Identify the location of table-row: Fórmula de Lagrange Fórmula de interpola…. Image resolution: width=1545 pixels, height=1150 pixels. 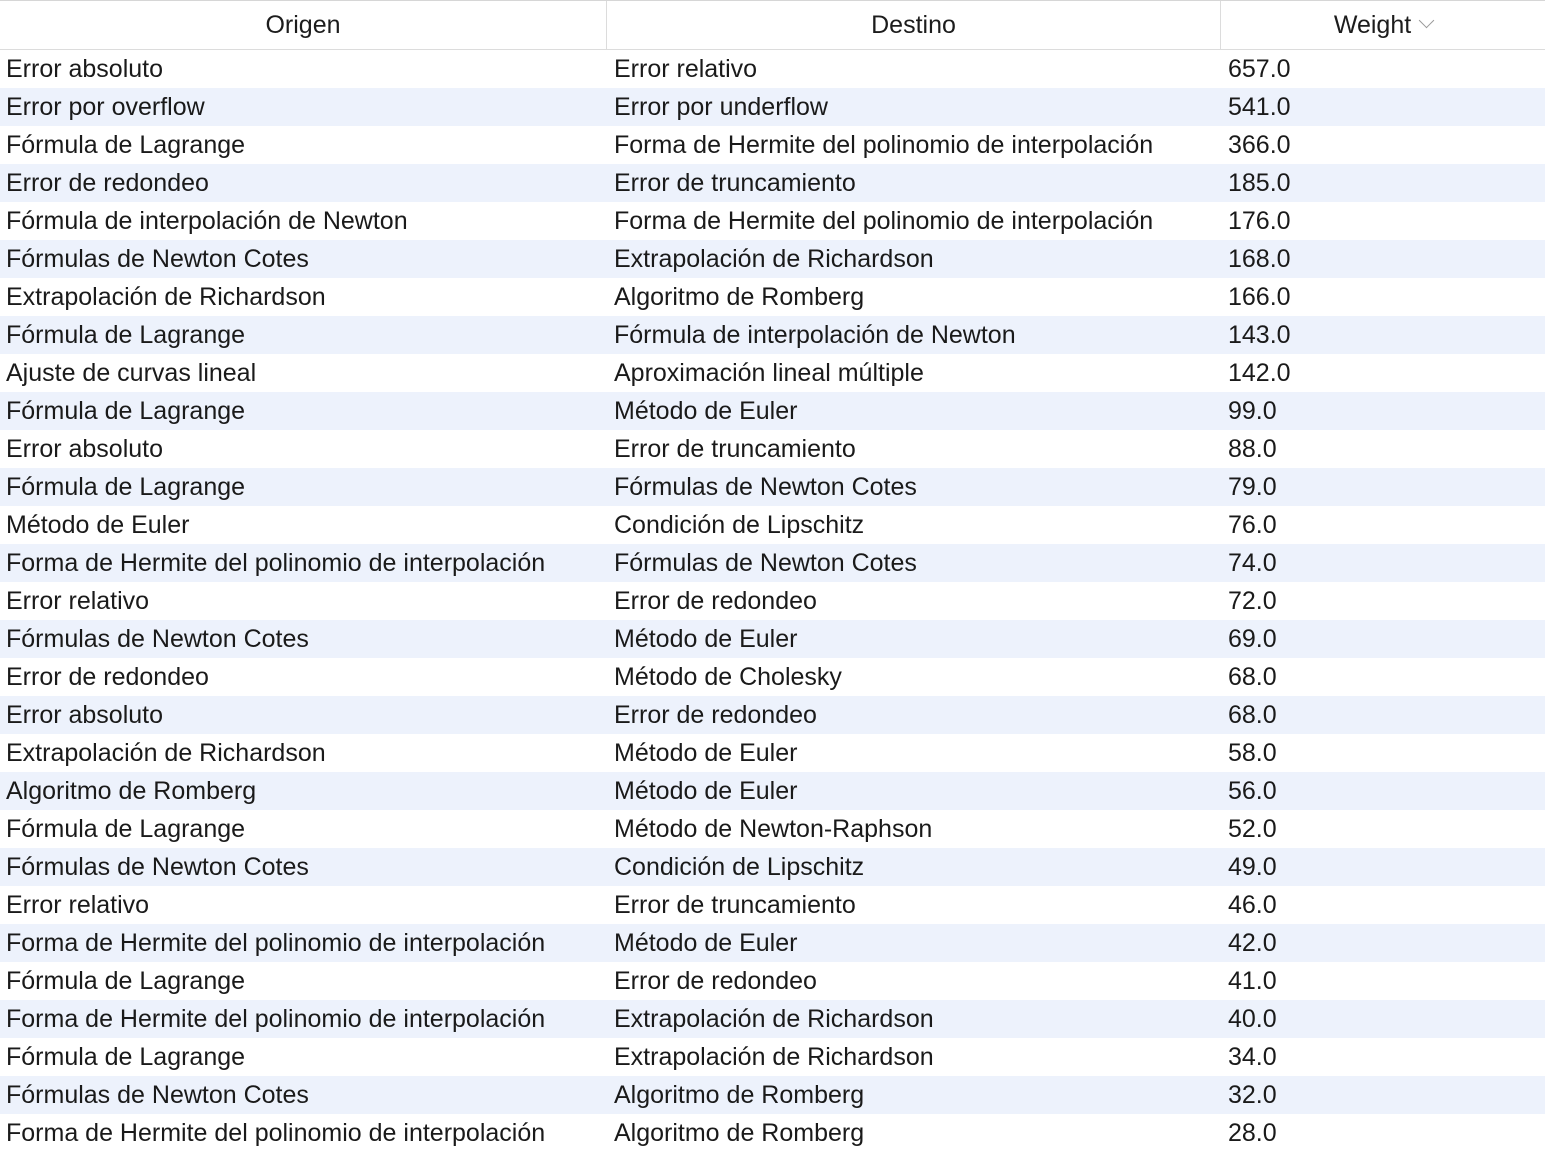
(772, 335).